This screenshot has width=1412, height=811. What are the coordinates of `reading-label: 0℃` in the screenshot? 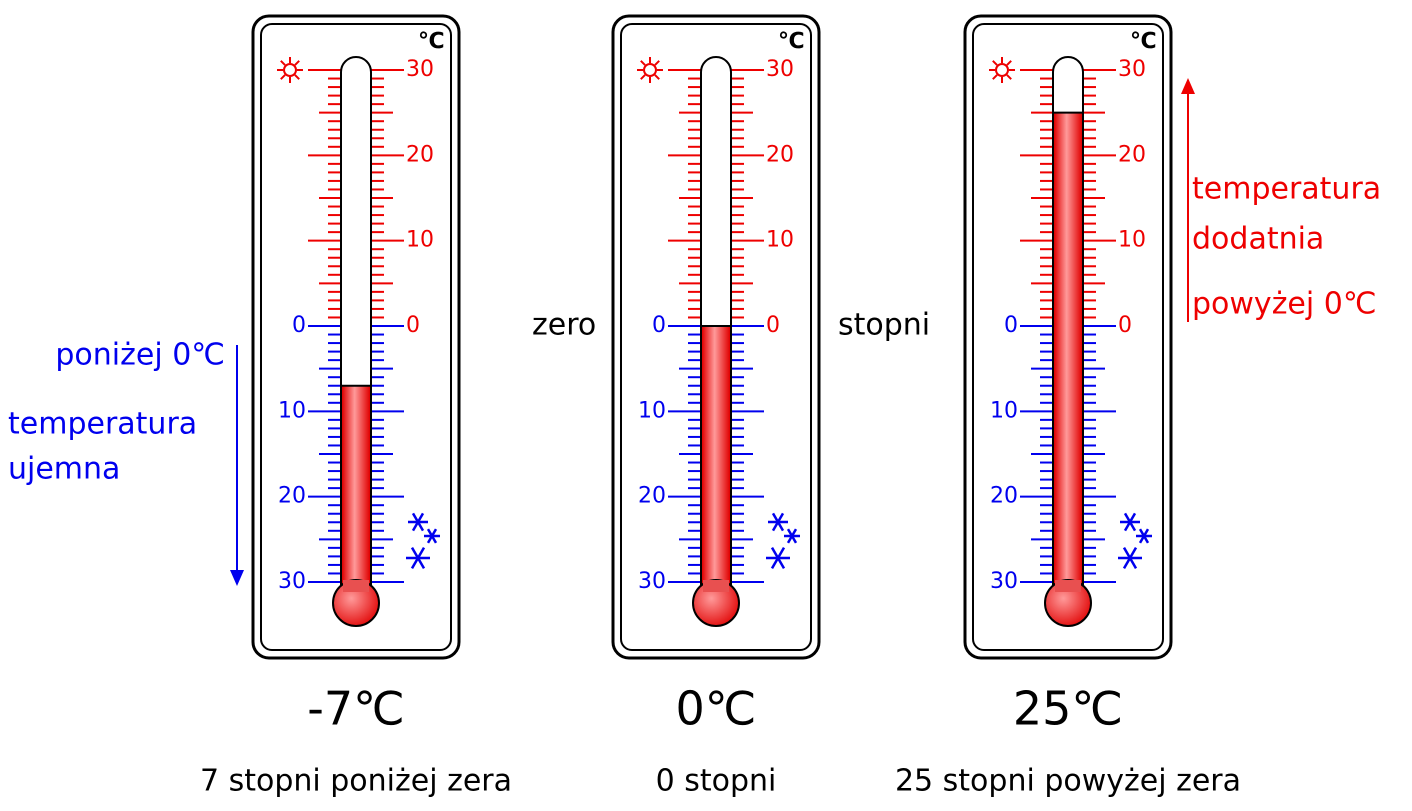 It's located at (716, 709).